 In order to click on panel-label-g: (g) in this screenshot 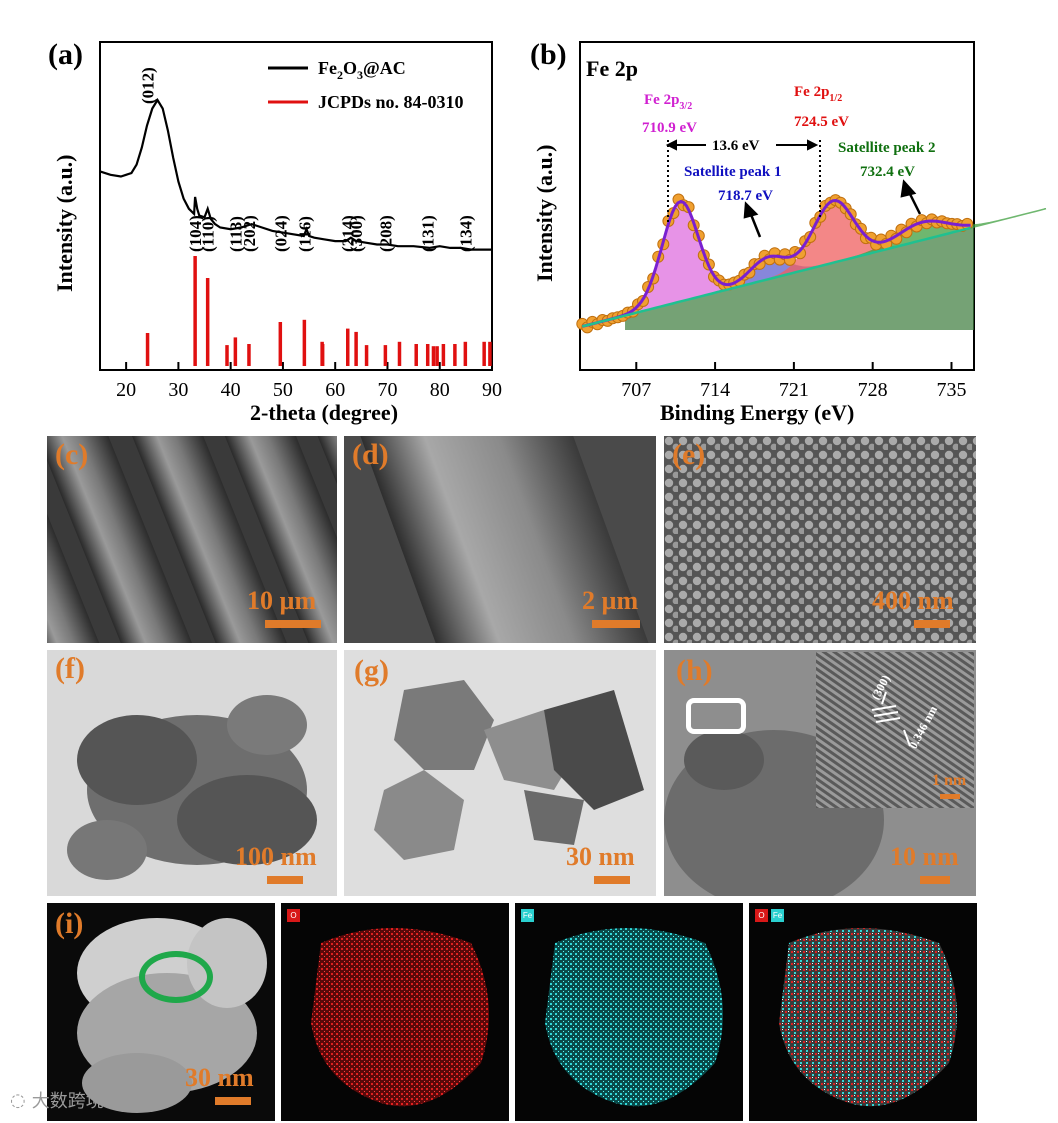, I will do `click(371, 670)`.